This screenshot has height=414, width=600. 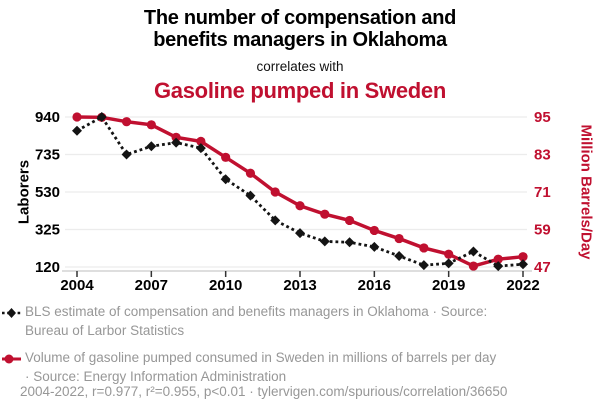 I want to click on red-circle-solid-line-icon, so click(x=11, y=359).